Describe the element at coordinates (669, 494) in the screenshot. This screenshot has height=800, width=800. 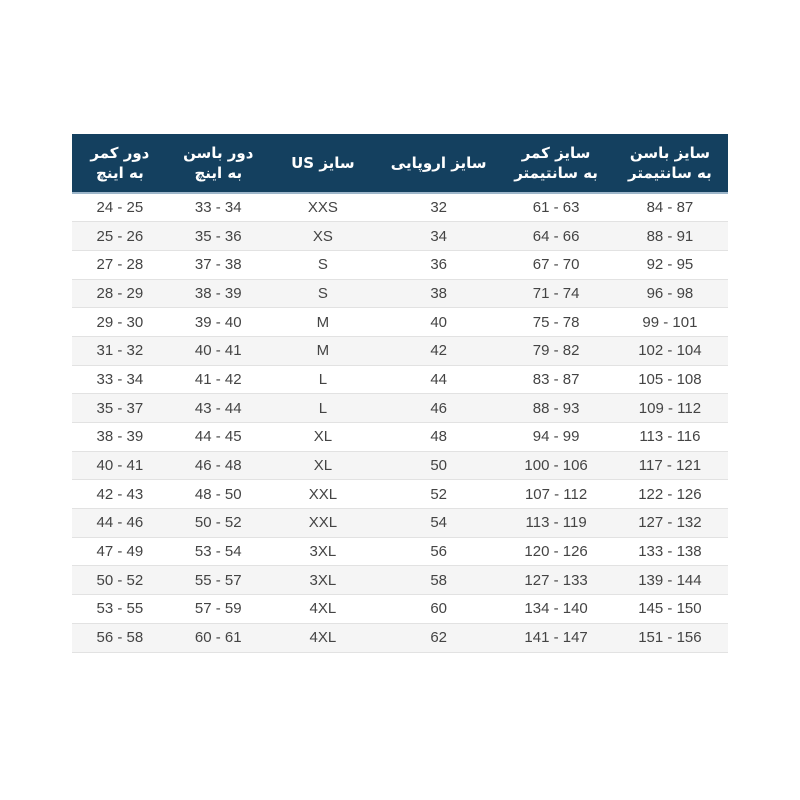
I see `table-cell: 122 - 126` at that location.